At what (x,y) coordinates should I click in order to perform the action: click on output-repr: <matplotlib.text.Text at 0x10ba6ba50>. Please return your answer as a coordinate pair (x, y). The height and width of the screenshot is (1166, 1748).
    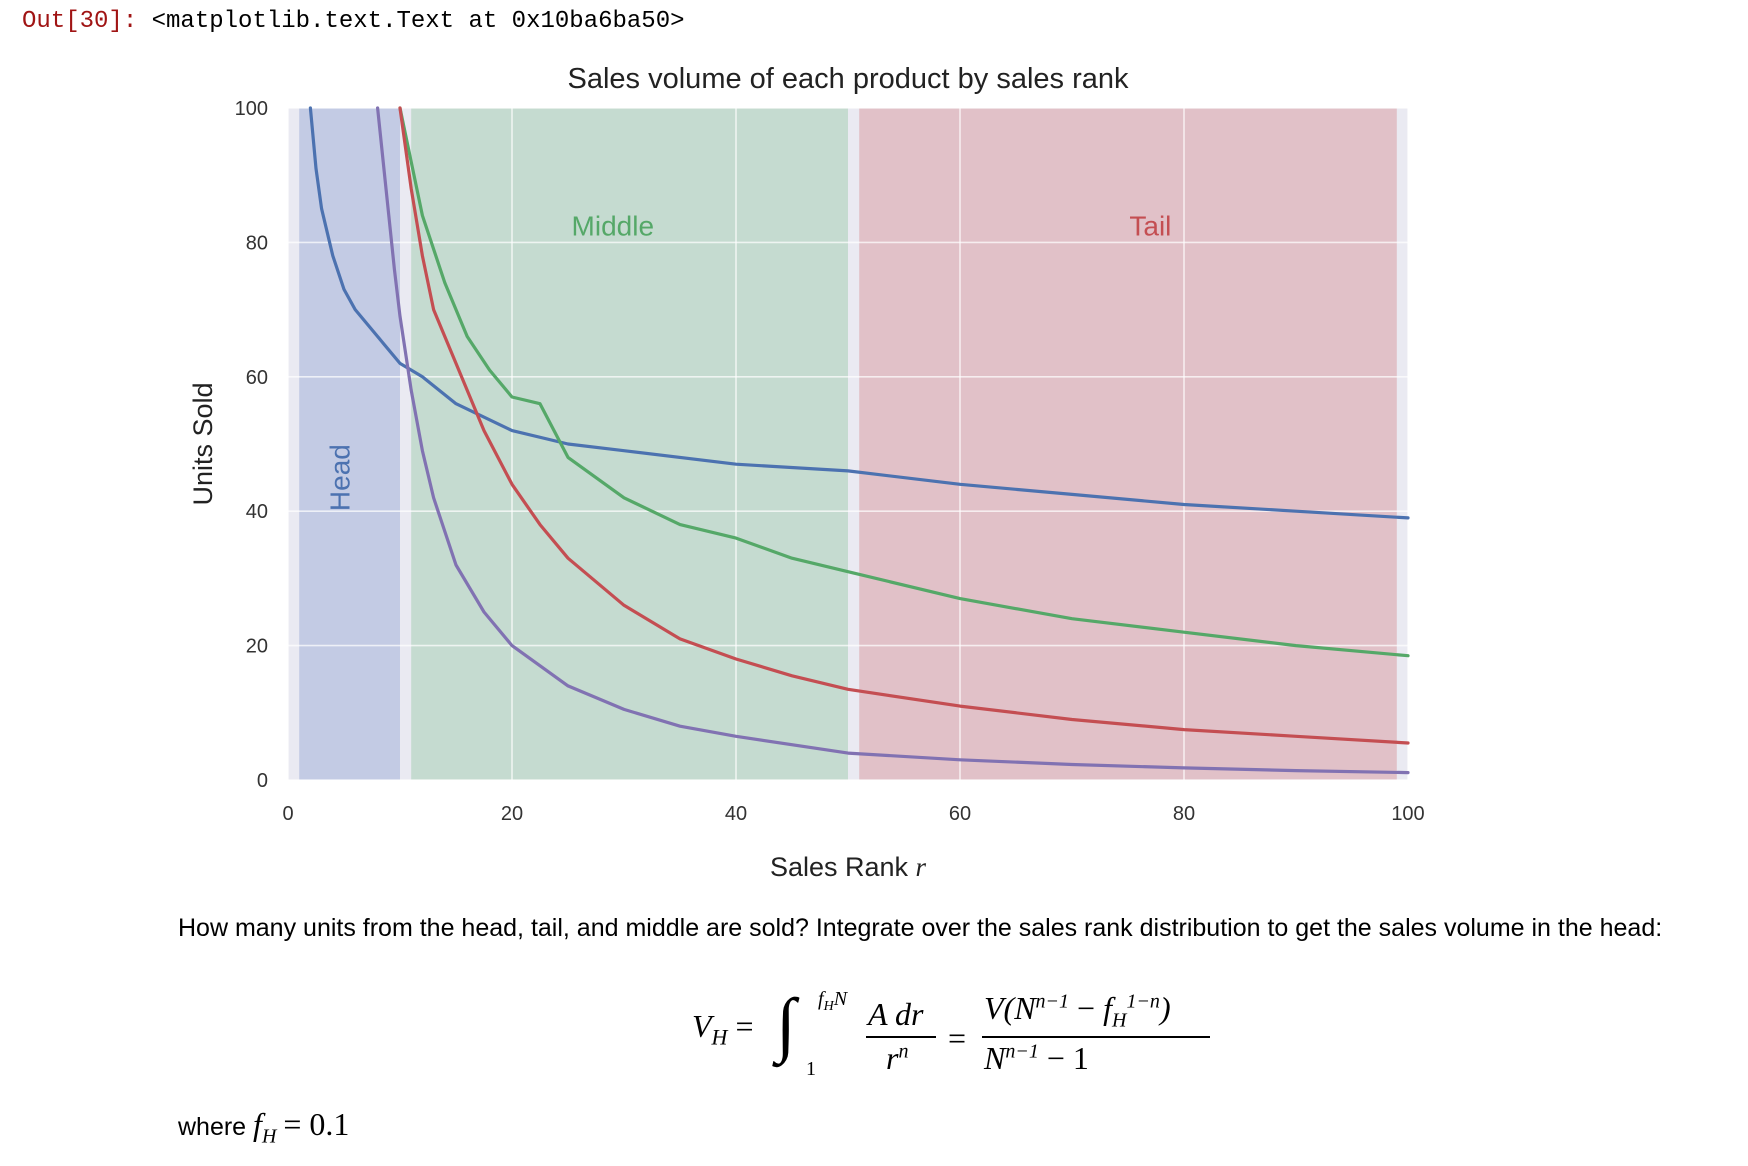
    Looking at the image, I should click on (418, 21).